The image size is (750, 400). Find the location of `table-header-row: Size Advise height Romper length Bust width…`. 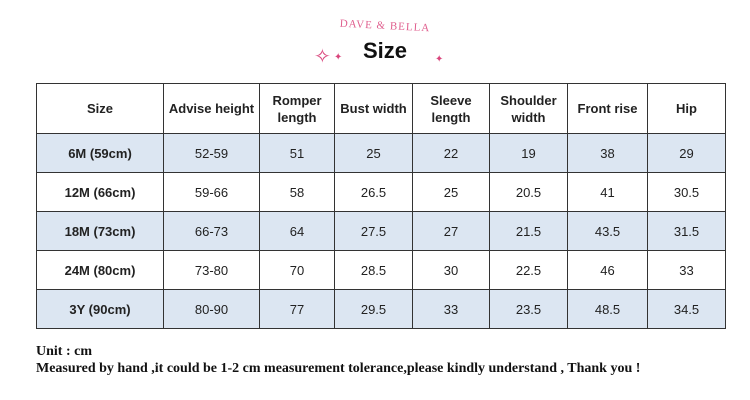

table-header-row: Size Advise height Romper length Bust width… is located at coordinates (381, 108).